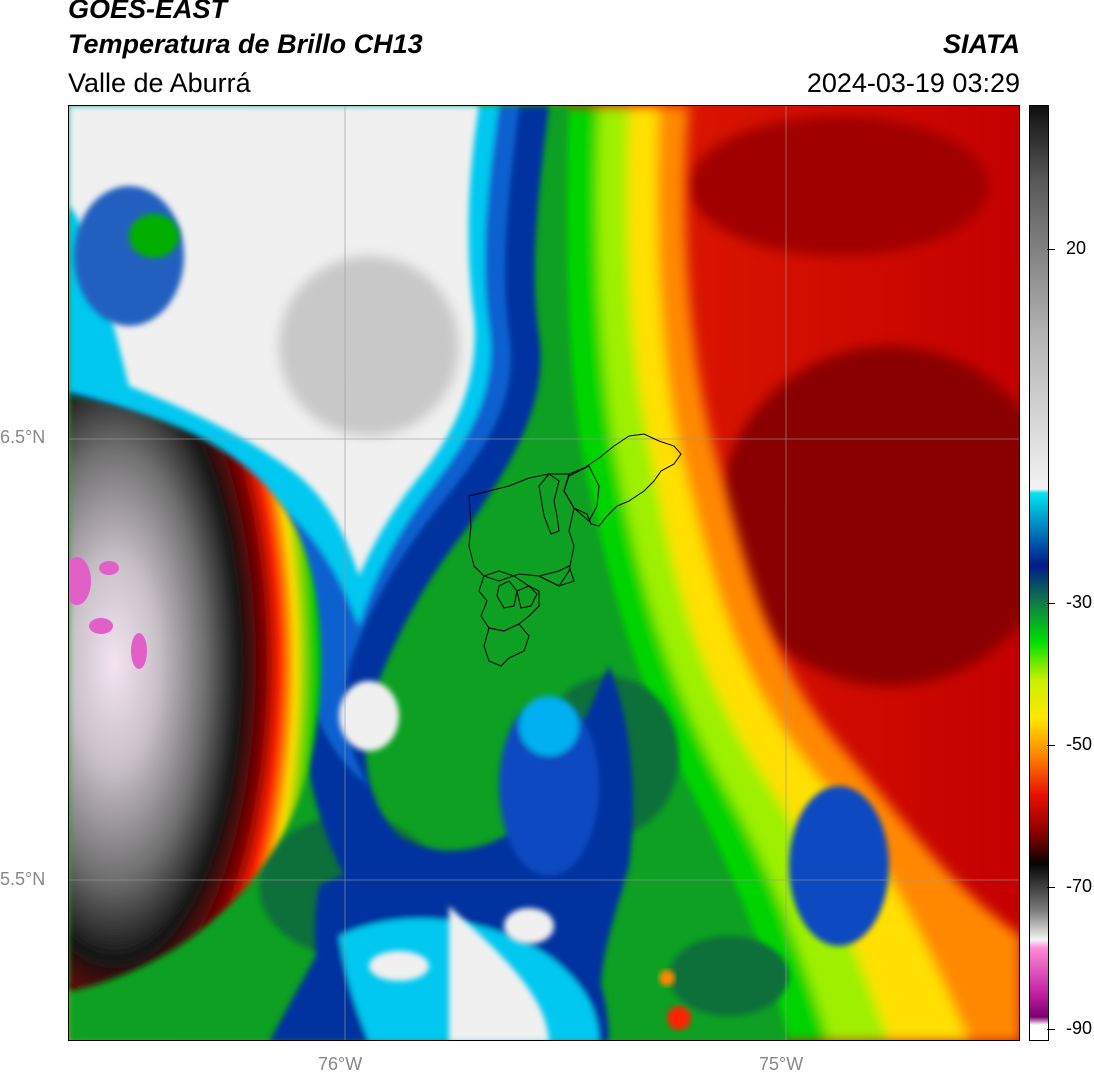  I want to click on colorbar, so click(1039, 573).